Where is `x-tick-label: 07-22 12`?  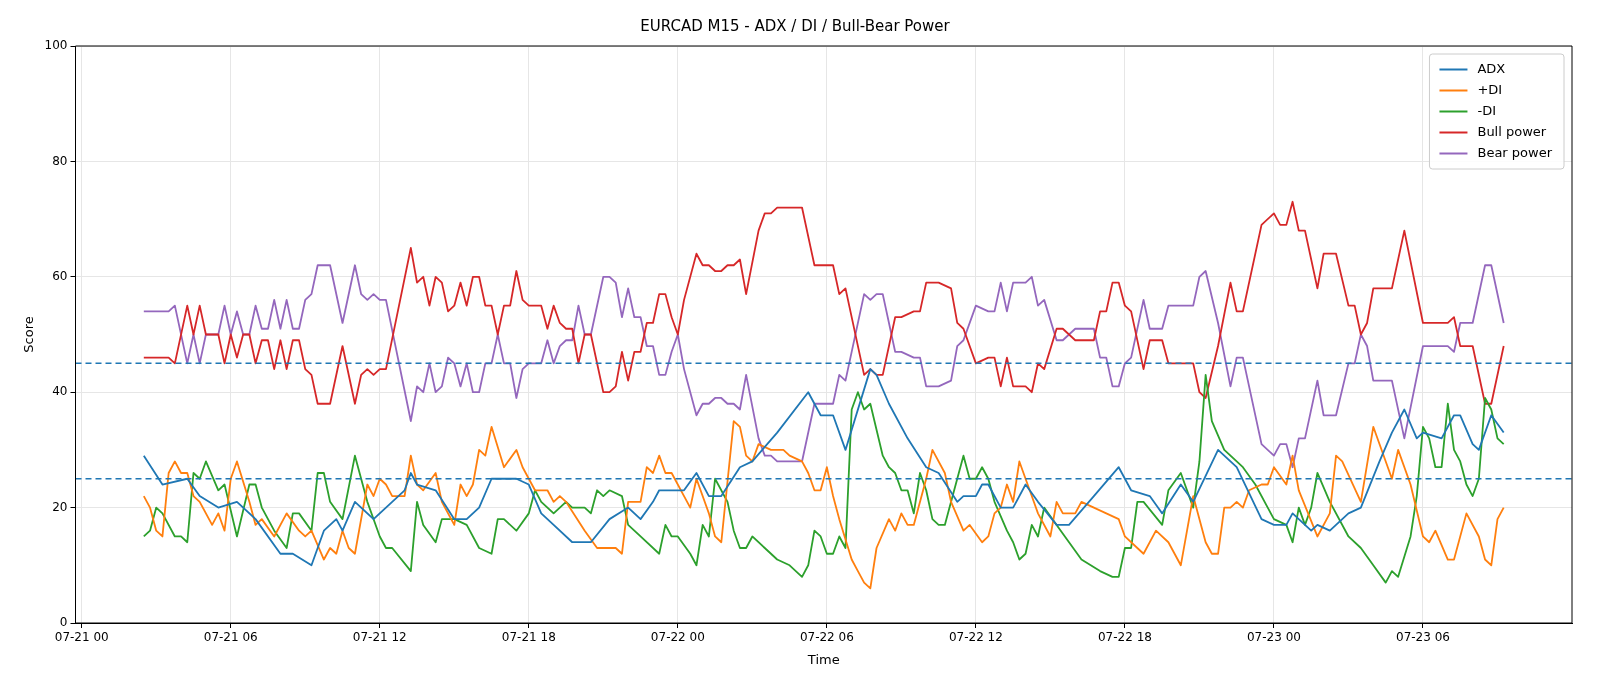 x-tick-label: 07-22 12 is located at coordinates (975, 637).